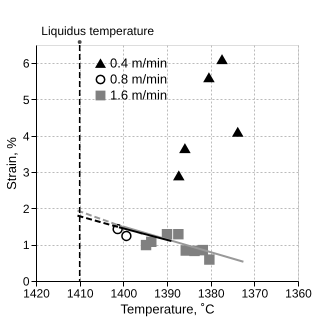 The height and width of the screenshot is (320, 330). I want to click on x-axis-title: Temperature, ˚C, so click(167, 309).